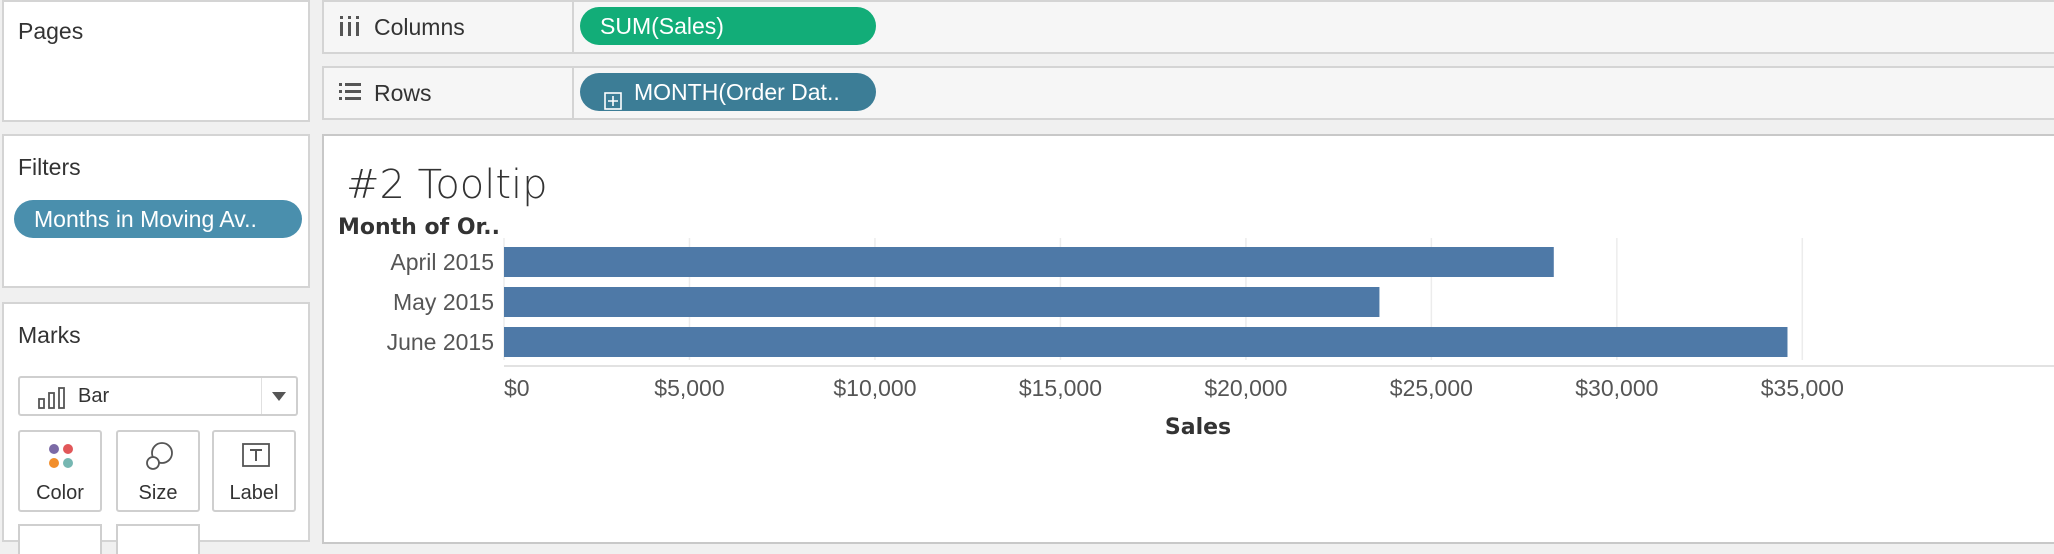 The height and width of the screenshot is (554, 2054). I want to click on color-button: Color, so click(60, 471).